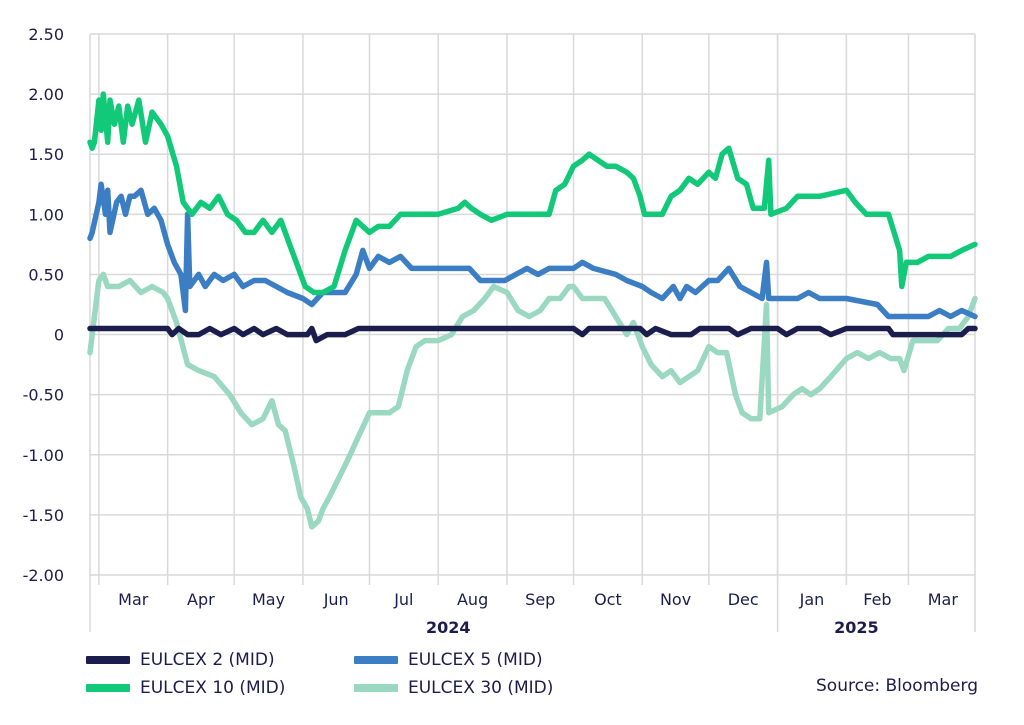 The width and height of the screenshot is (1024, 725). I want to click on legend-item-eulcex-10: EULCEX 10 (MID), so click(185, 688).